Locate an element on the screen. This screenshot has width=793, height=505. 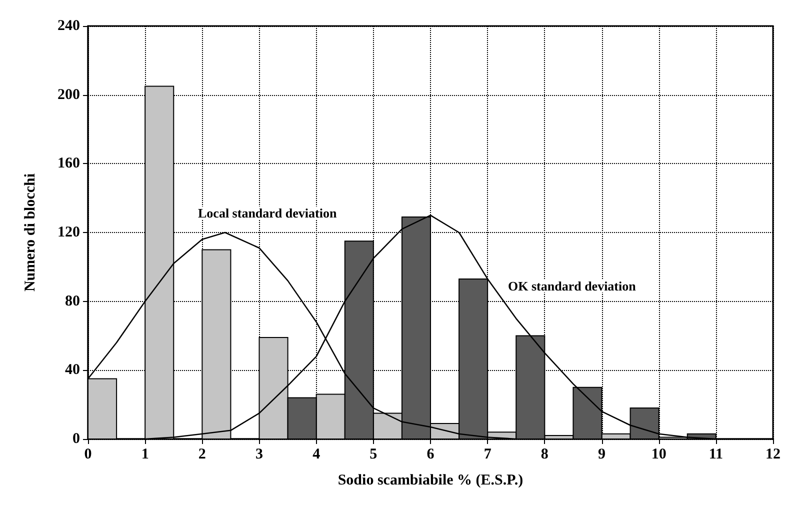
x-tick-label: 10 is located at coordinates (658, 454).